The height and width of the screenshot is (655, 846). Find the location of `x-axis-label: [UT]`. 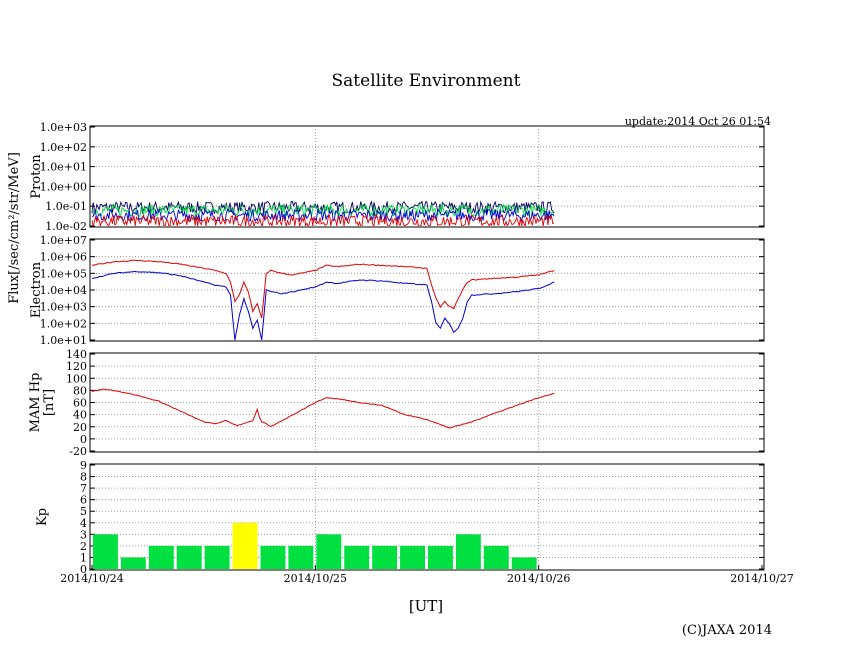

x-axis-label: [UT] is located at coordinates (426, 606).